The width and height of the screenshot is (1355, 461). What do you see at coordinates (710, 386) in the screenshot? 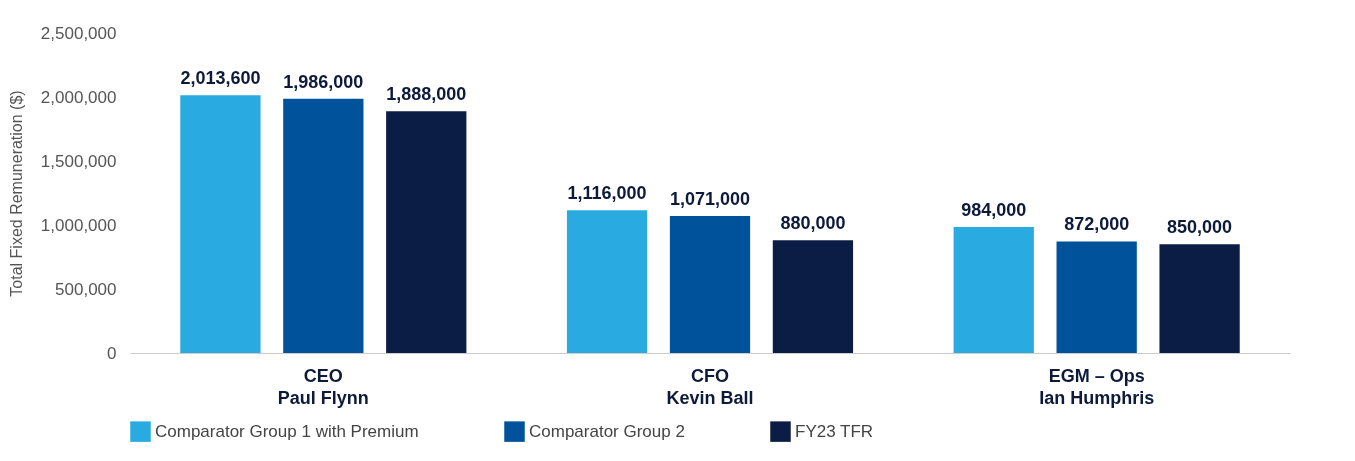
I see `x-tick-label: CFO Kevin Ball` at bounding box center [710, 386].